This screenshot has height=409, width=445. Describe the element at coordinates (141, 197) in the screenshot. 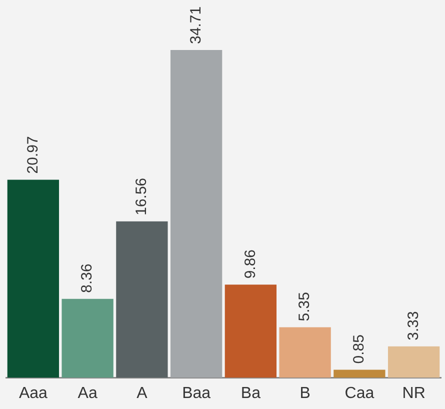

I see `data-label: 16.56` at that location.